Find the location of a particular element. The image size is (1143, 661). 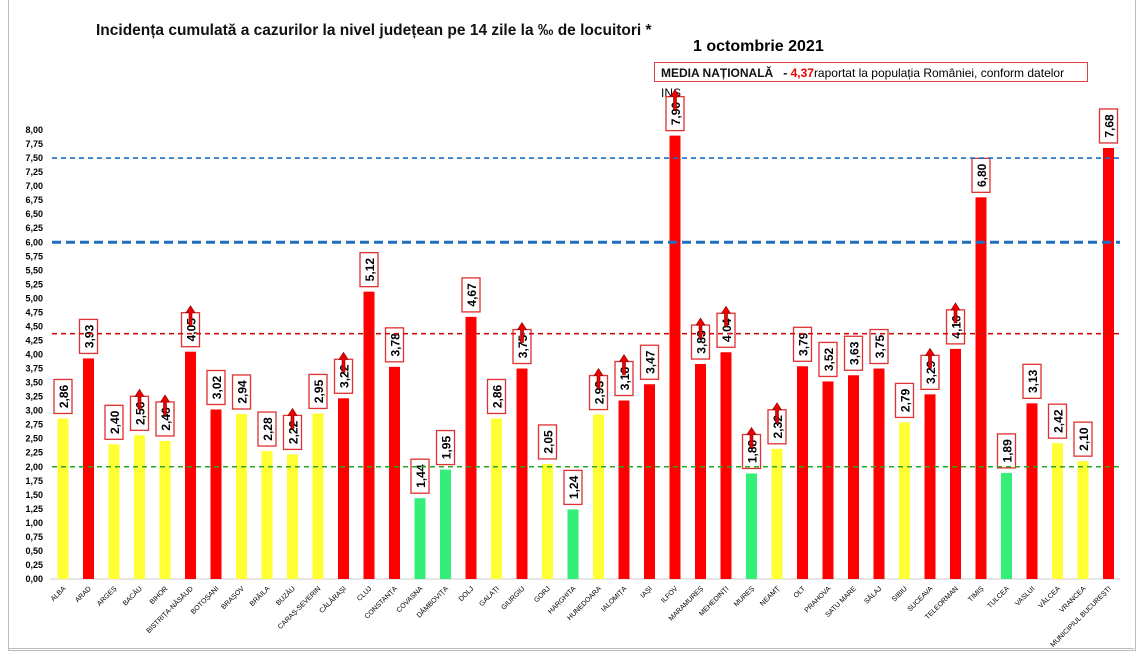

data-label-text: 2,93 is located at coordinates (600, 393).